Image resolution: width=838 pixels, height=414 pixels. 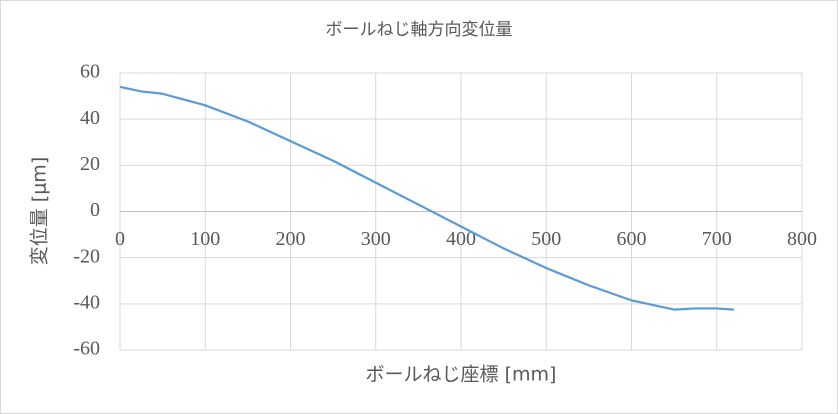 I want to click on x-tick-label: 300, so click(x=376, y=239).